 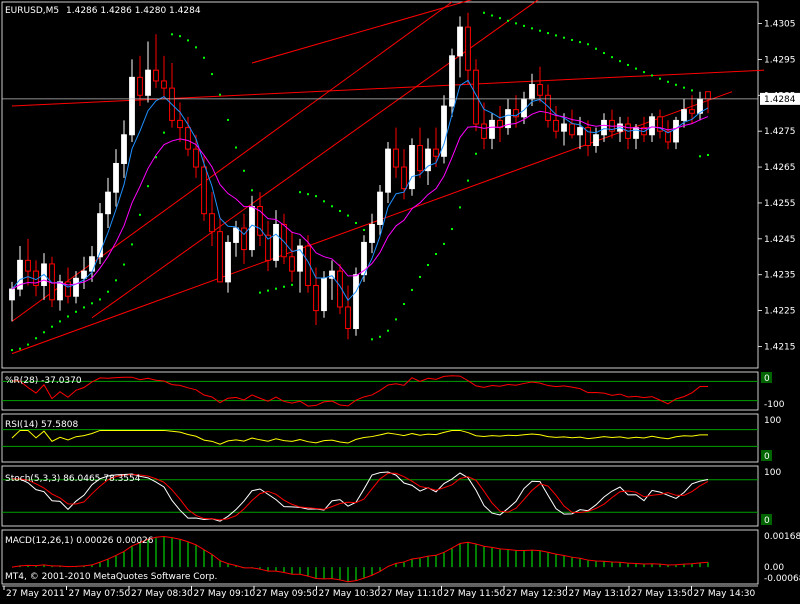 What do you see at coordinates (780, 132) in the screenshot?
I see `price-tick-label: 1.4275` at bounding box center [780, 132].